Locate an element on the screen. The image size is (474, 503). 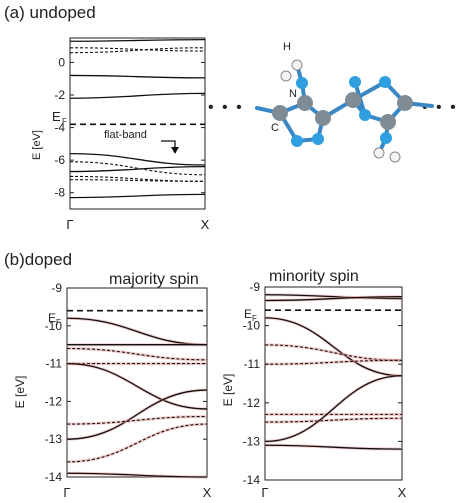
molecule-illustration: • • • • • • is located at coordinates (333, 102).